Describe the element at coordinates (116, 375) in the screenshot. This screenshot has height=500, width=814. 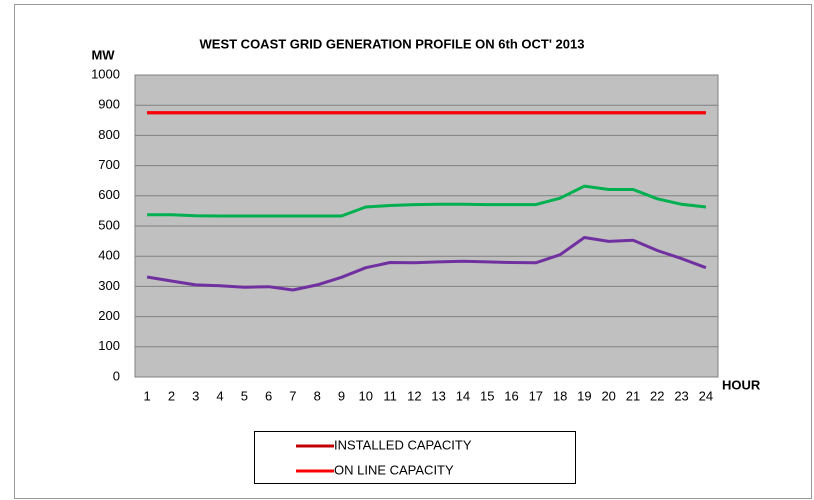
I see `y-tick-label: 0` at that location.